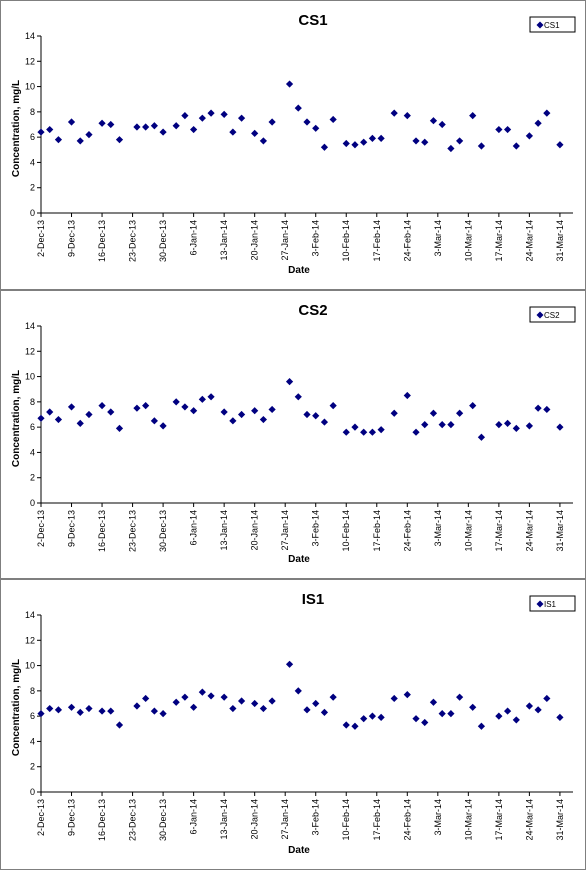  Describe the element at coordinates (16, 707) in the screenshot. I see `y-axis-label: Concentration, mg/L` at that location.